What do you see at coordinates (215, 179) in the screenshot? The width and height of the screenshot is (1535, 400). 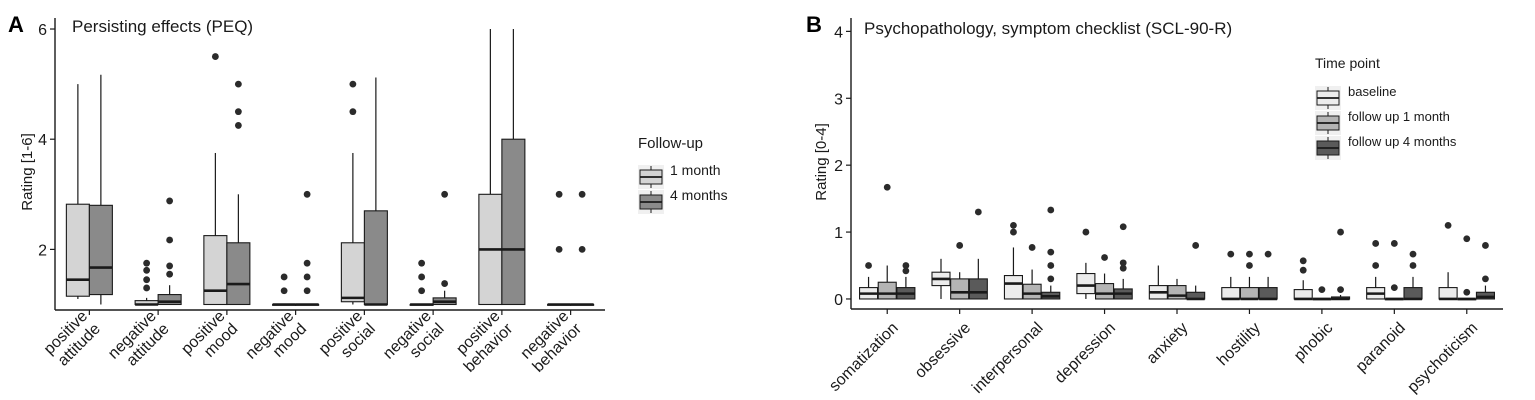 I see `box-1-month-positive-mood` at bounding box center [215, 179].